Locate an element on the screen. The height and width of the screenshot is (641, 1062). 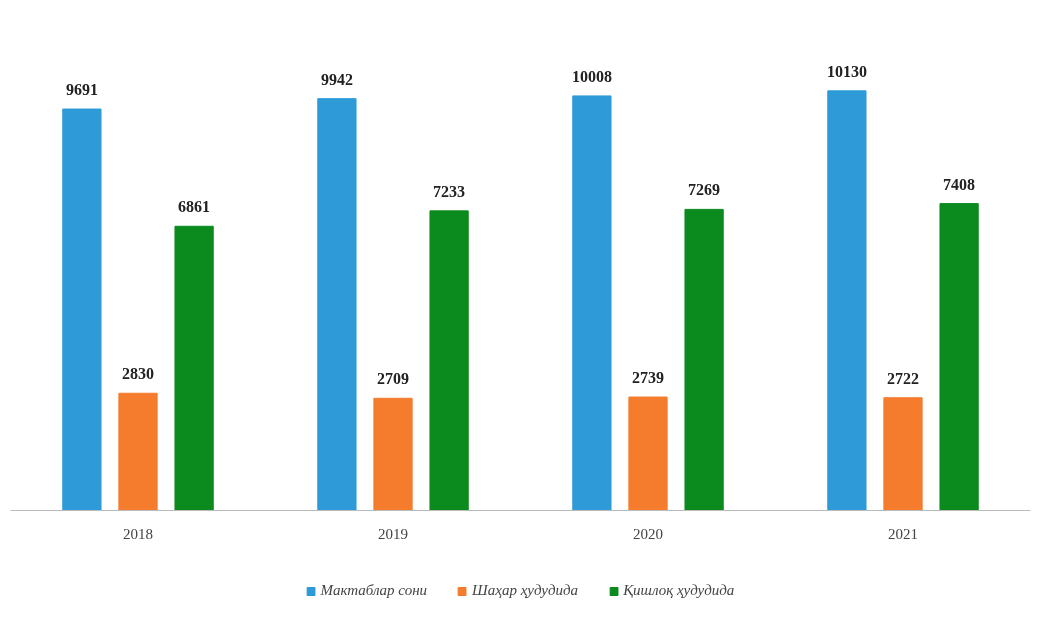
x-tick-label: 2019 is located at coordinates (393, 533).